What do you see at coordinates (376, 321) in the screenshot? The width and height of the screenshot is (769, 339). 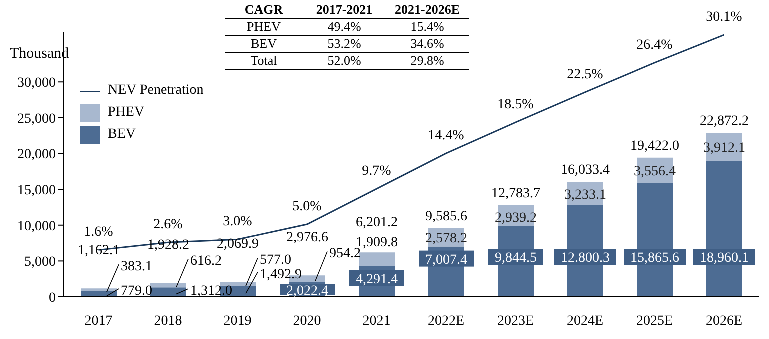 I see `x-tick-label: 2021` at bounding box center [376, 321].